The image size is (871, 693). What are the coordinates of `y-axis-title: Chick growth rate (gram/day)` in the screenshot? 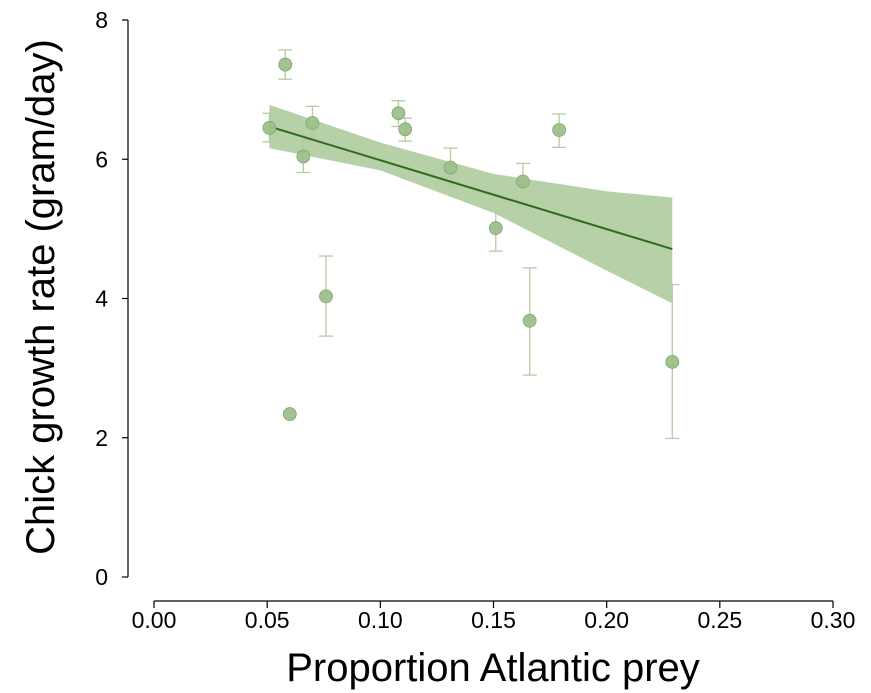 It's located at (41, 297).